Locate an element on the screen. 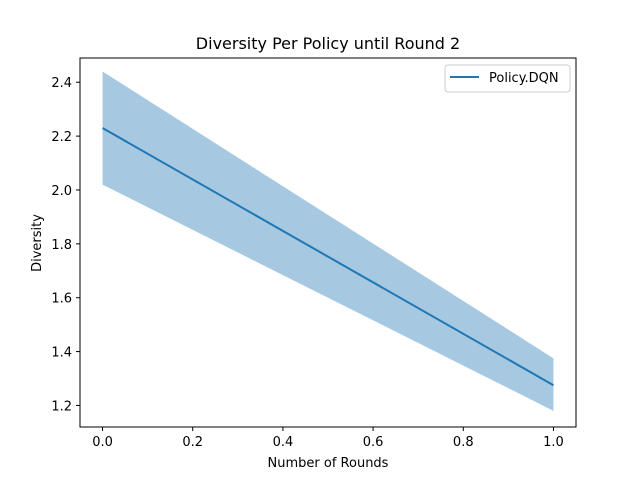  y-tick-label: 2.4 is located at coordinates (61, 83).